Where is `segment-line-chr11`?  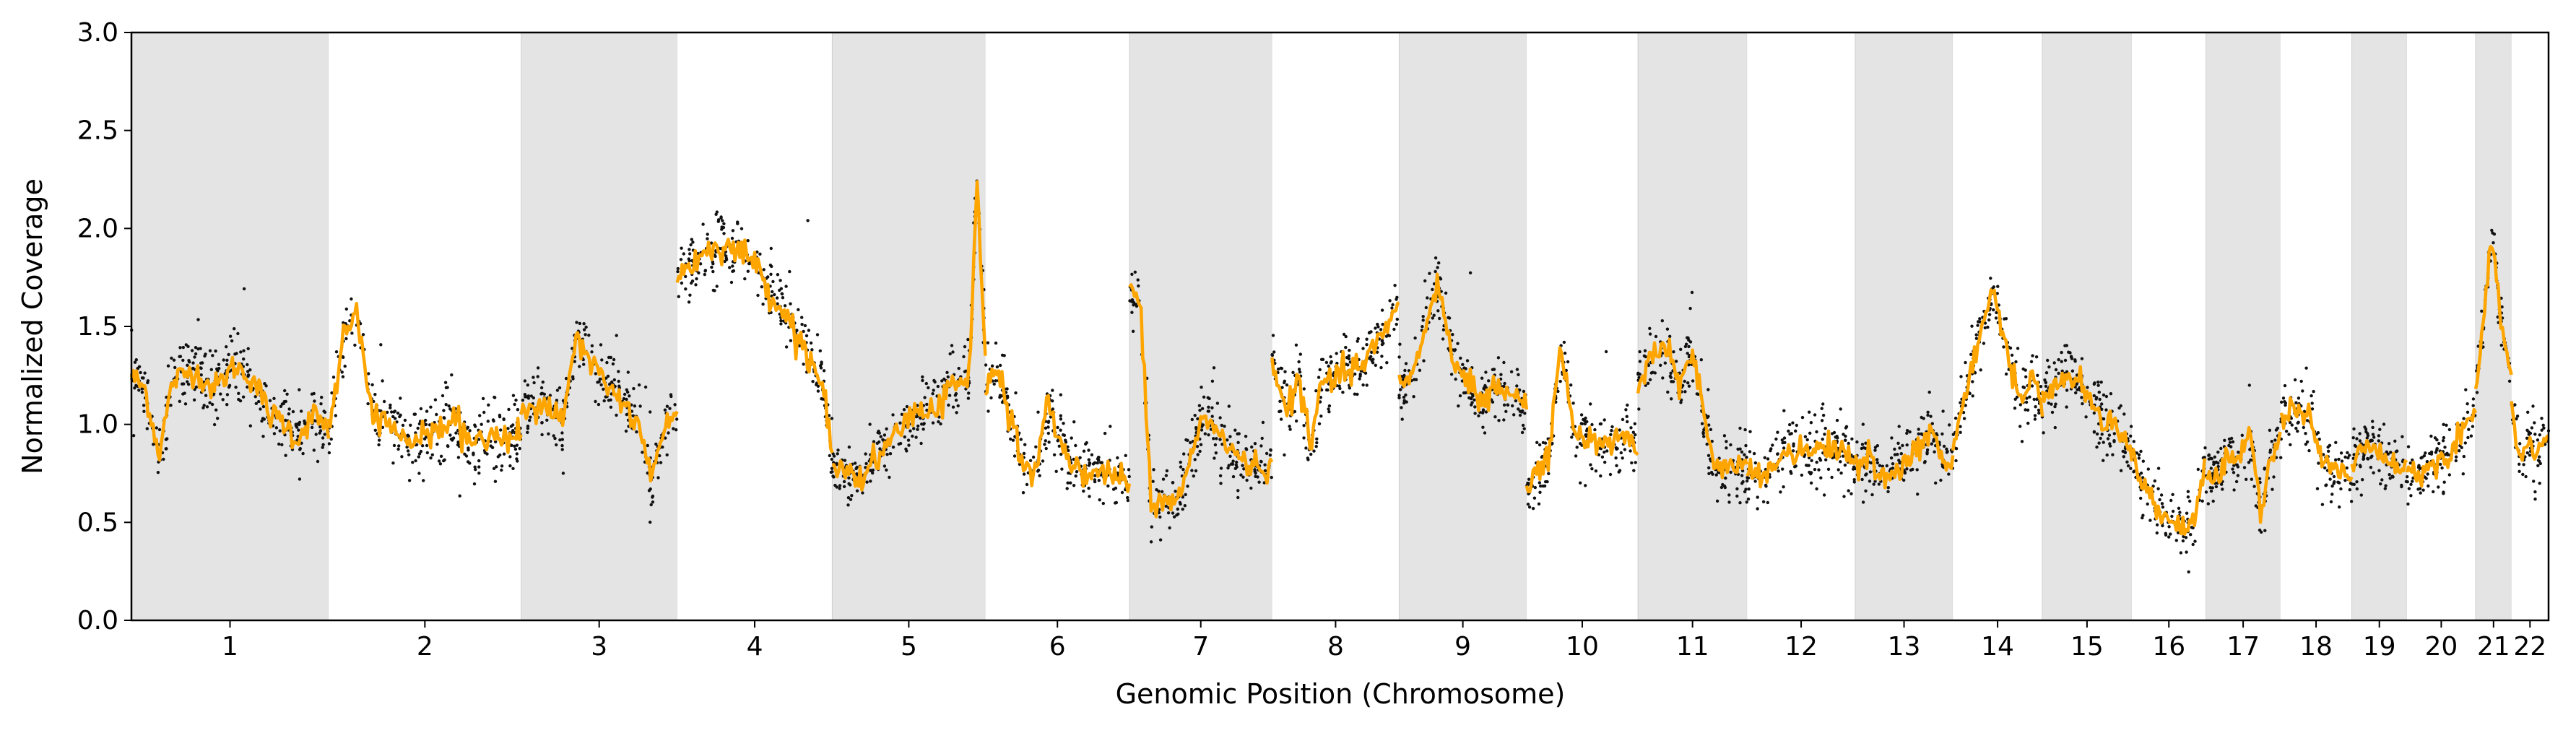
segment-line-chr11 is located at coordinates (1692, 408).